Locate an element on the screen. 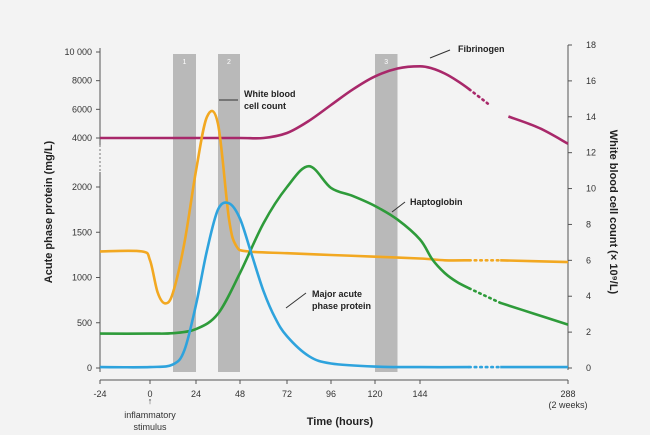 The image size is (650, 435). series-line-white-blood-cell-count-tail is located at coordinates (534, 261).